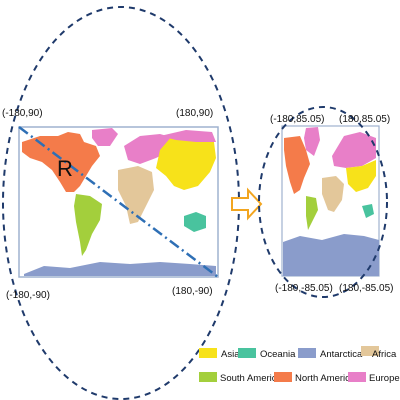  I want to click on right-north-america, so click(297, 165).